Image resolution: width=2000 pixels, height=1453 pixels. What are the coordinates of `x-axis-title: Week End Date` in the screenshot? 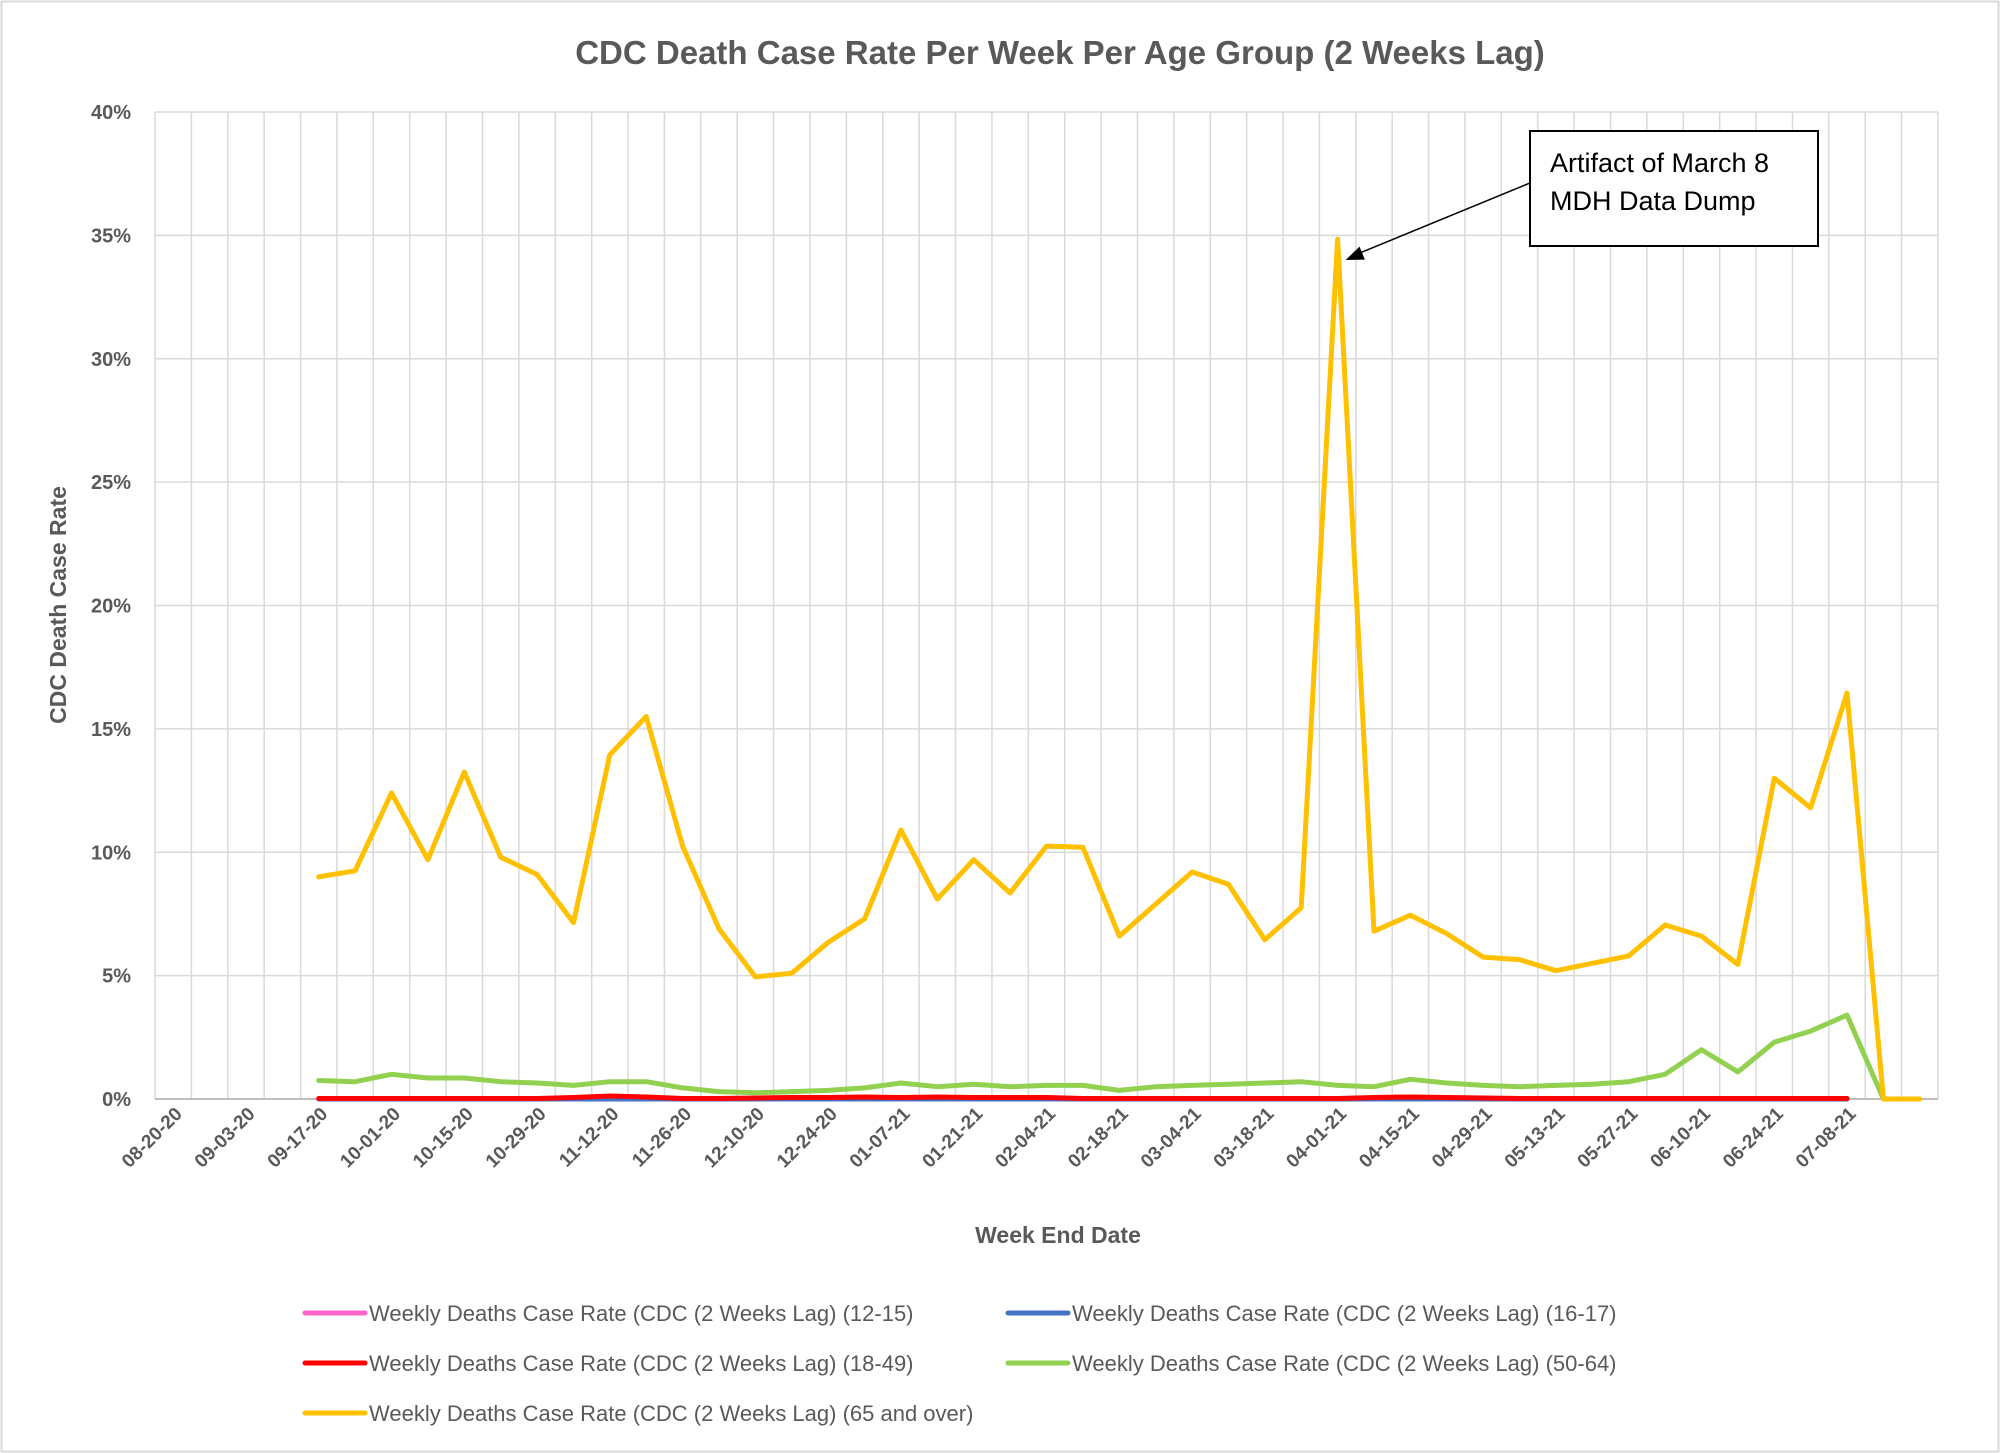 It's located at (1058, 1235).